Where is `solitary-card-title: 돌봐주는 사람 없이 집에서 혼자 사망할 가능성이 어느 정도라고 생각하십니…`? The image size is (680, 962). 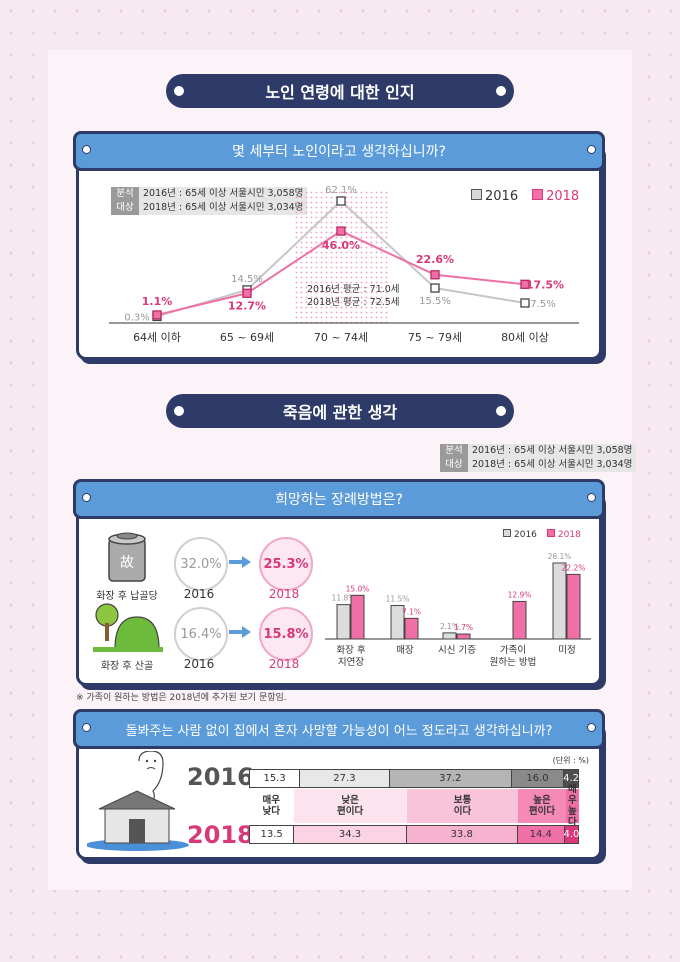
solitary-card-title: 돌봐주는 사람 없이 집에서 혼자 사망할 가능성이 어느 정도라고 생각하십니… is located at coordinates (339, 731).